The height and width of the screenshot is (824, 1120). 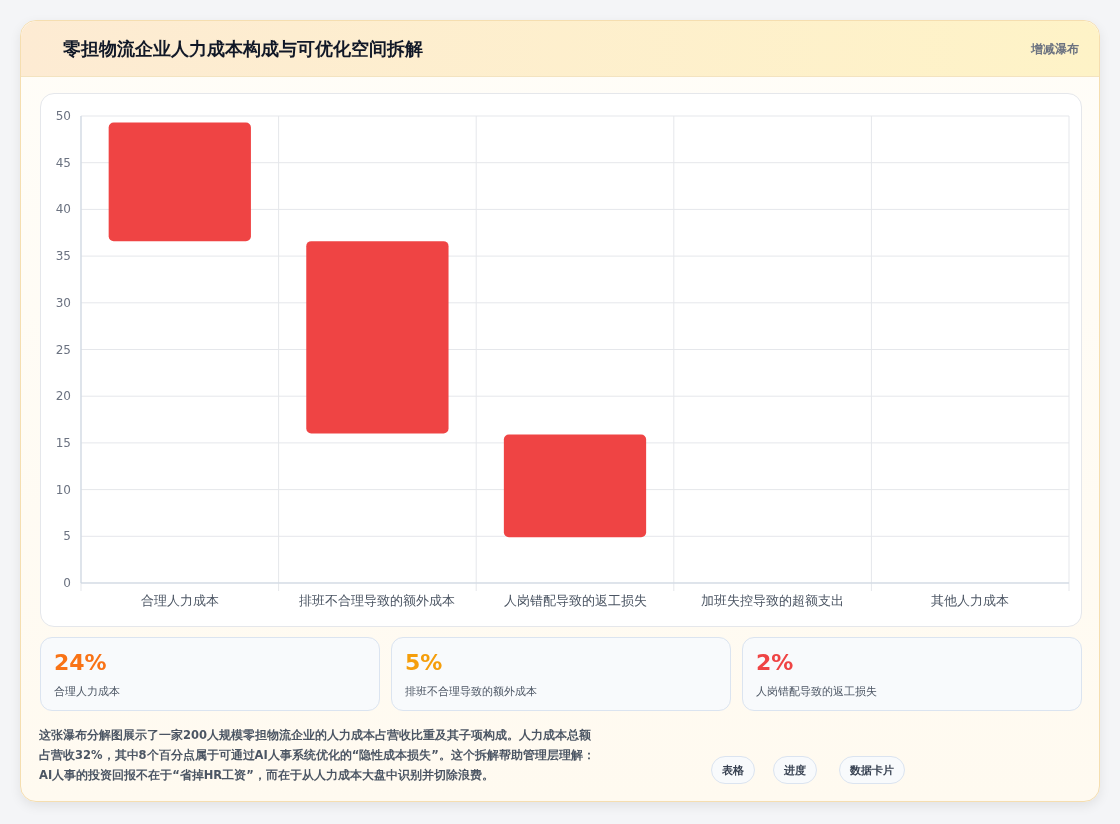 What do you see at coordinates (63, 489) in the screenshot?
I see `y-tick-label: 10` at bounding box center [63, 489].